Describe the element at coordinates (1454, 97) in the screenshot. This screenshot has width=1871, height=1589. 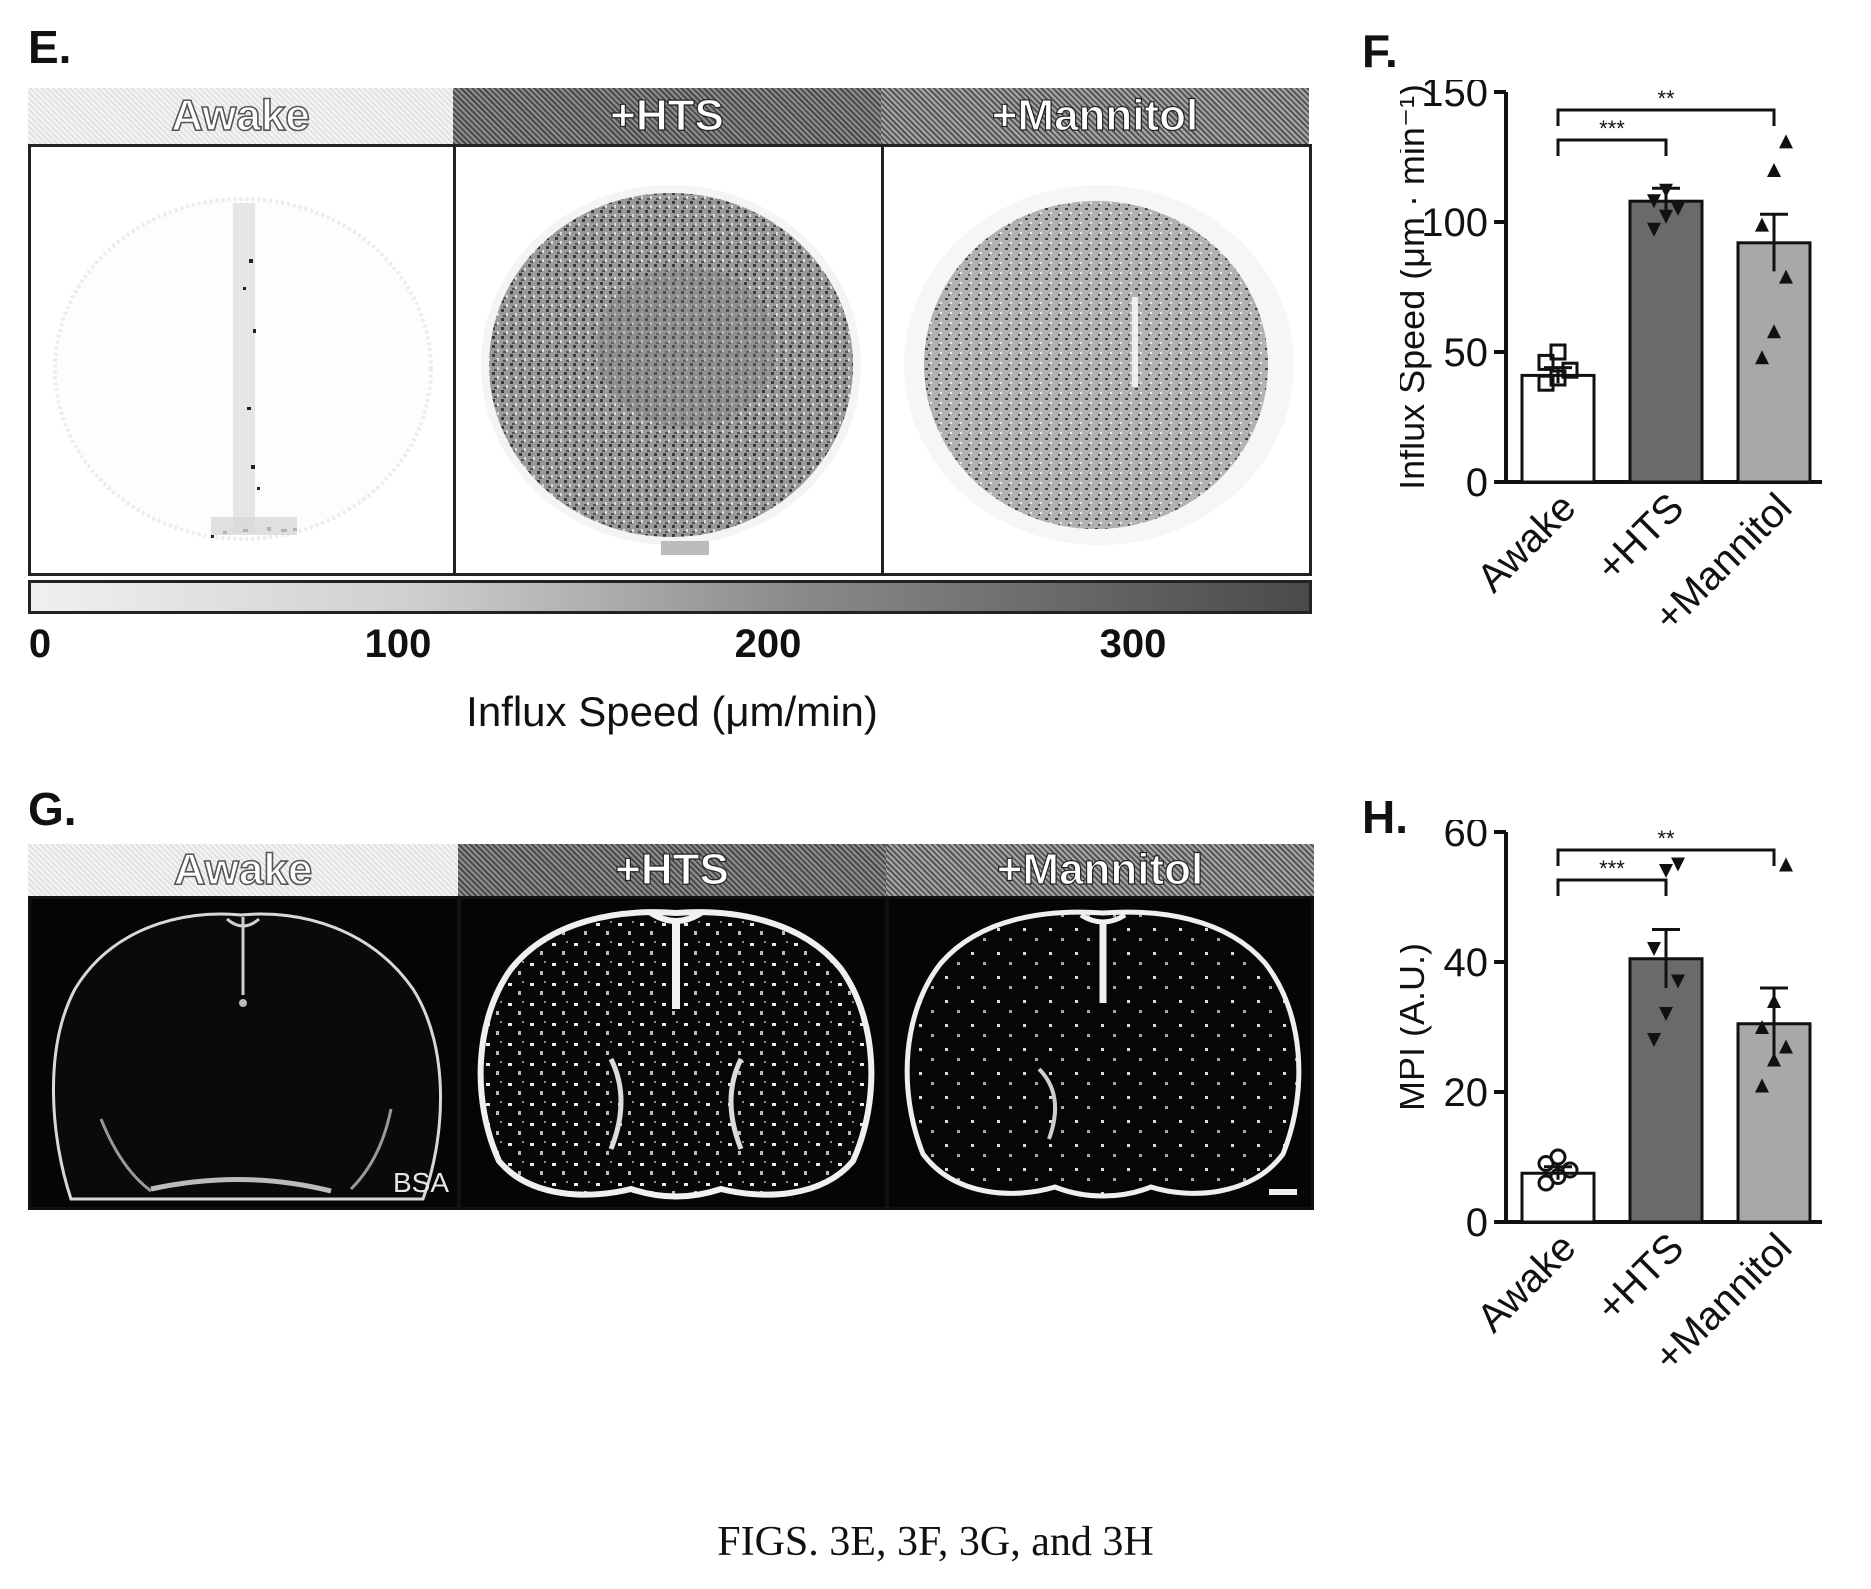
I see `y-tick-label: 150` at that location.